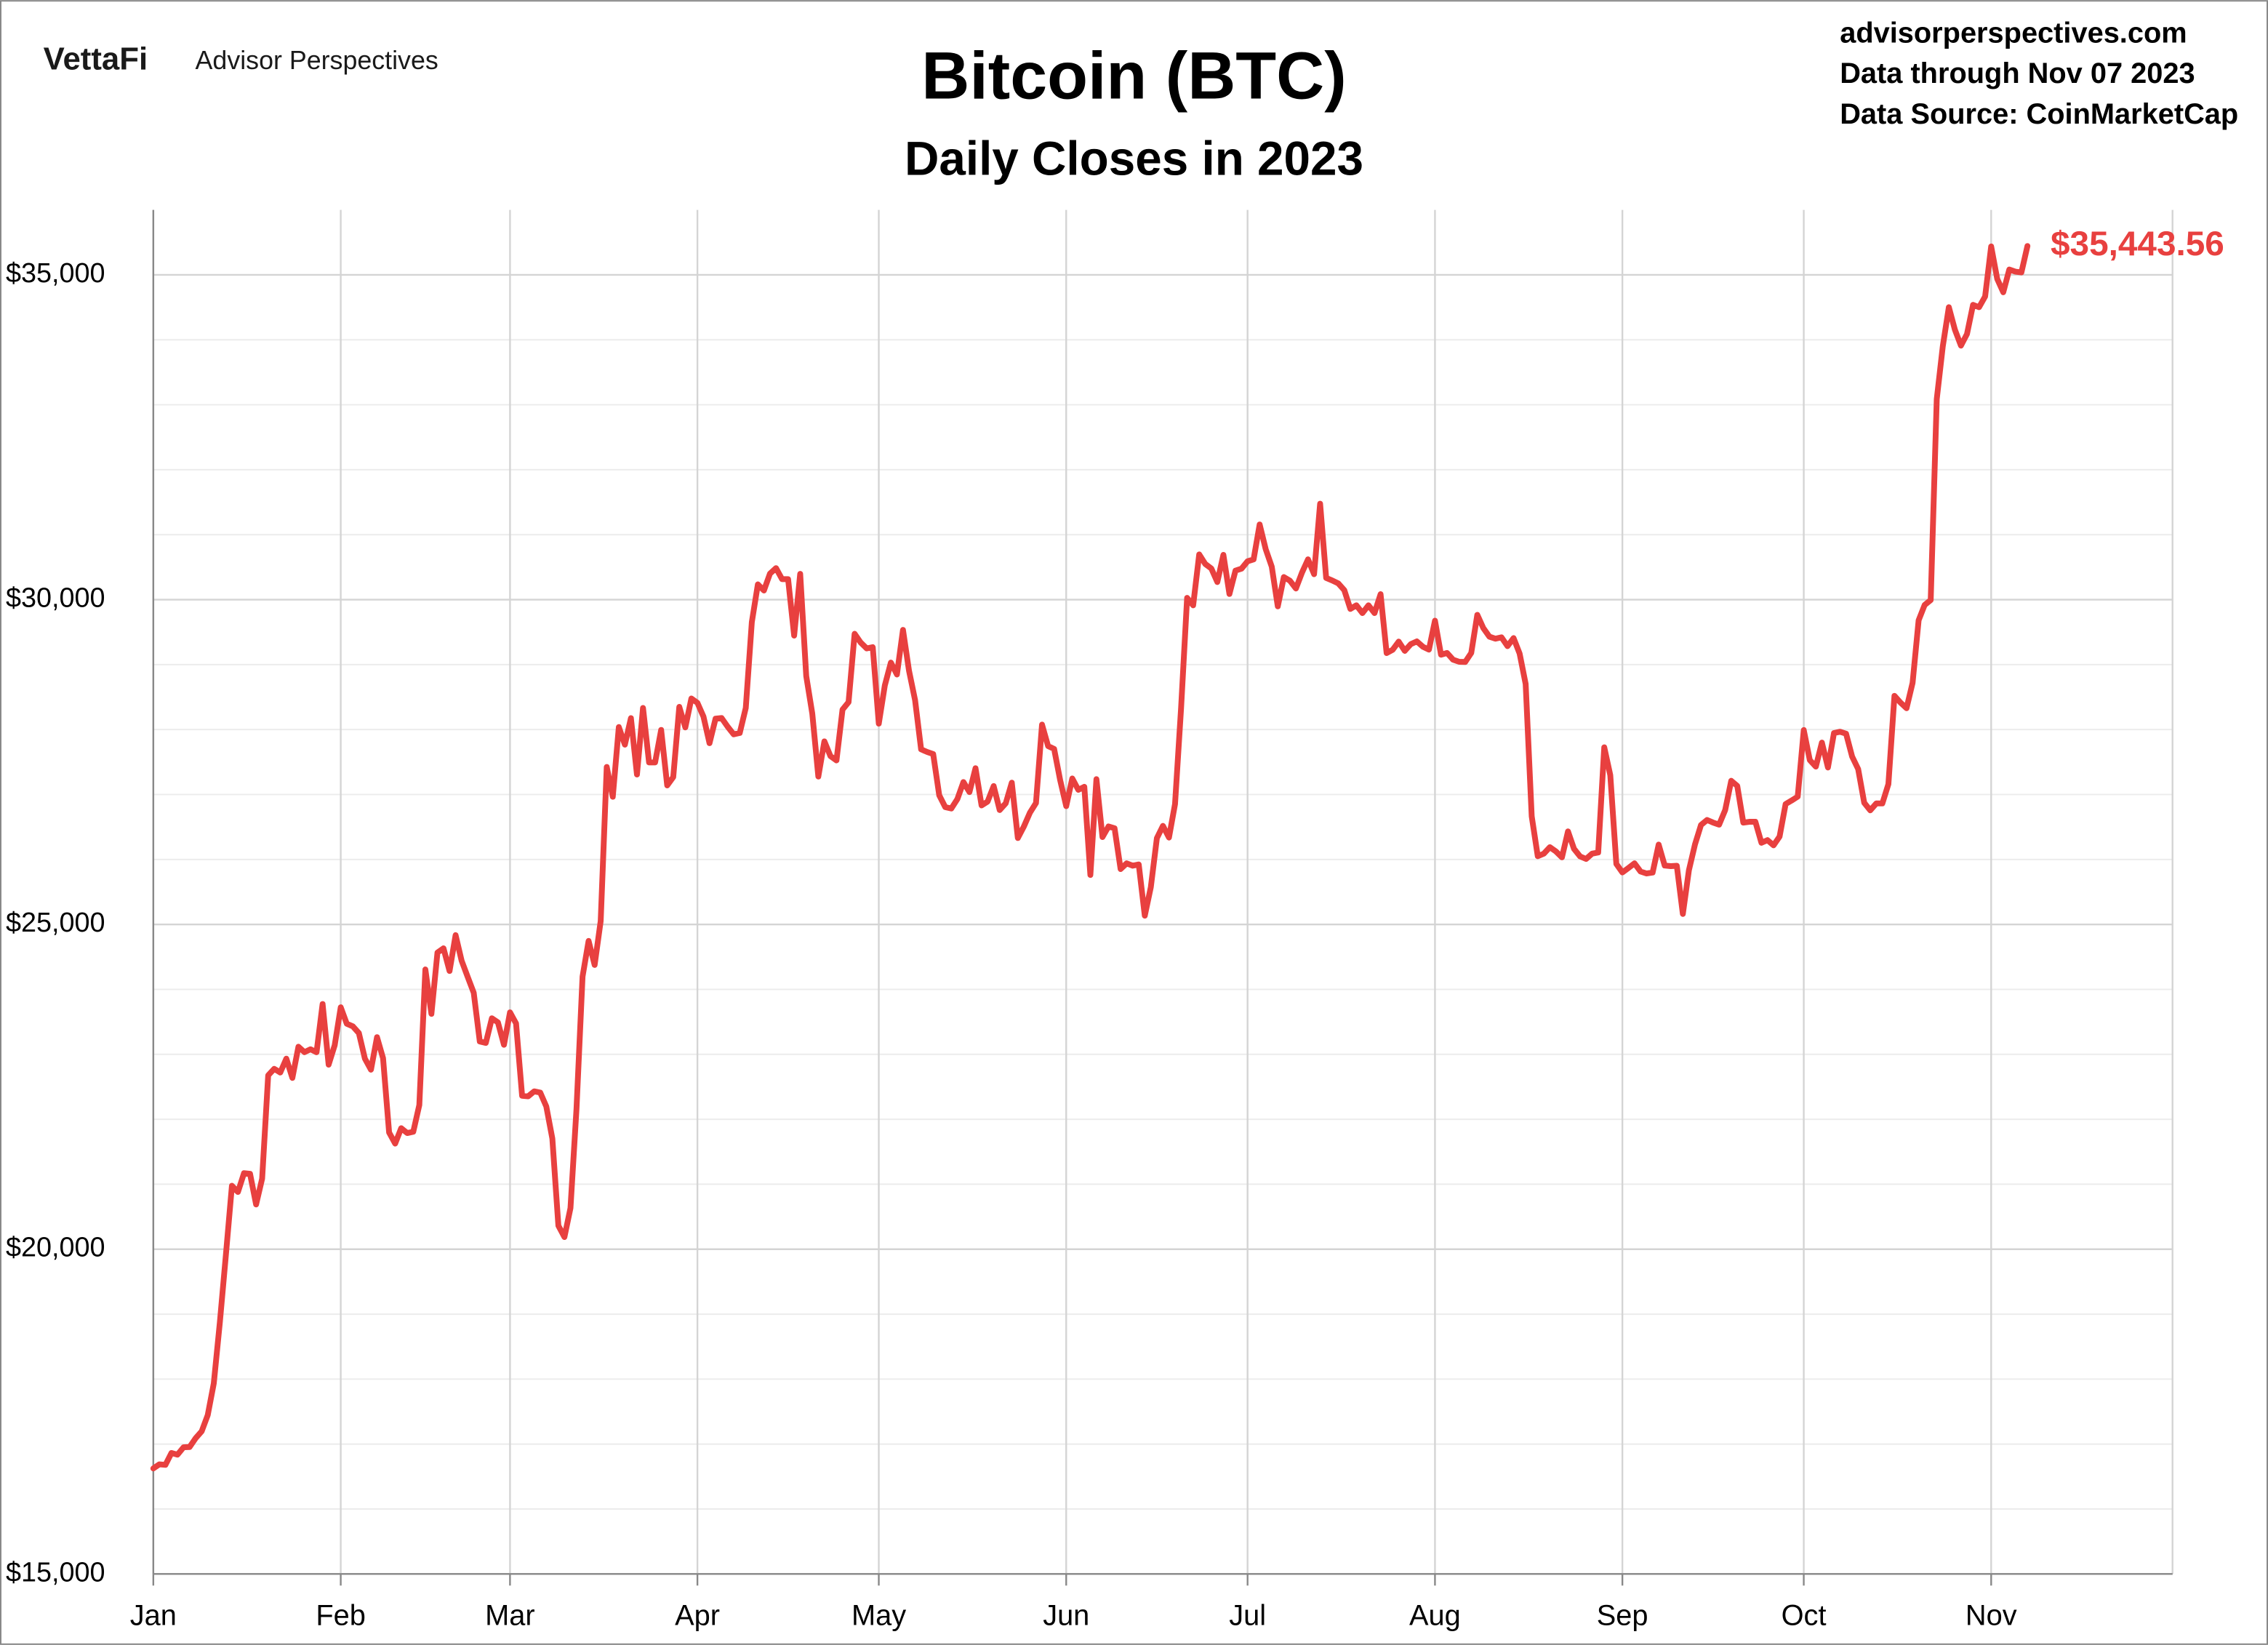 The width and height of the screenshot is (2268, 1645). Describe the element at coordinates (697, 1616) in the screenshot. I see `x-tick-label: Apr` at that location.